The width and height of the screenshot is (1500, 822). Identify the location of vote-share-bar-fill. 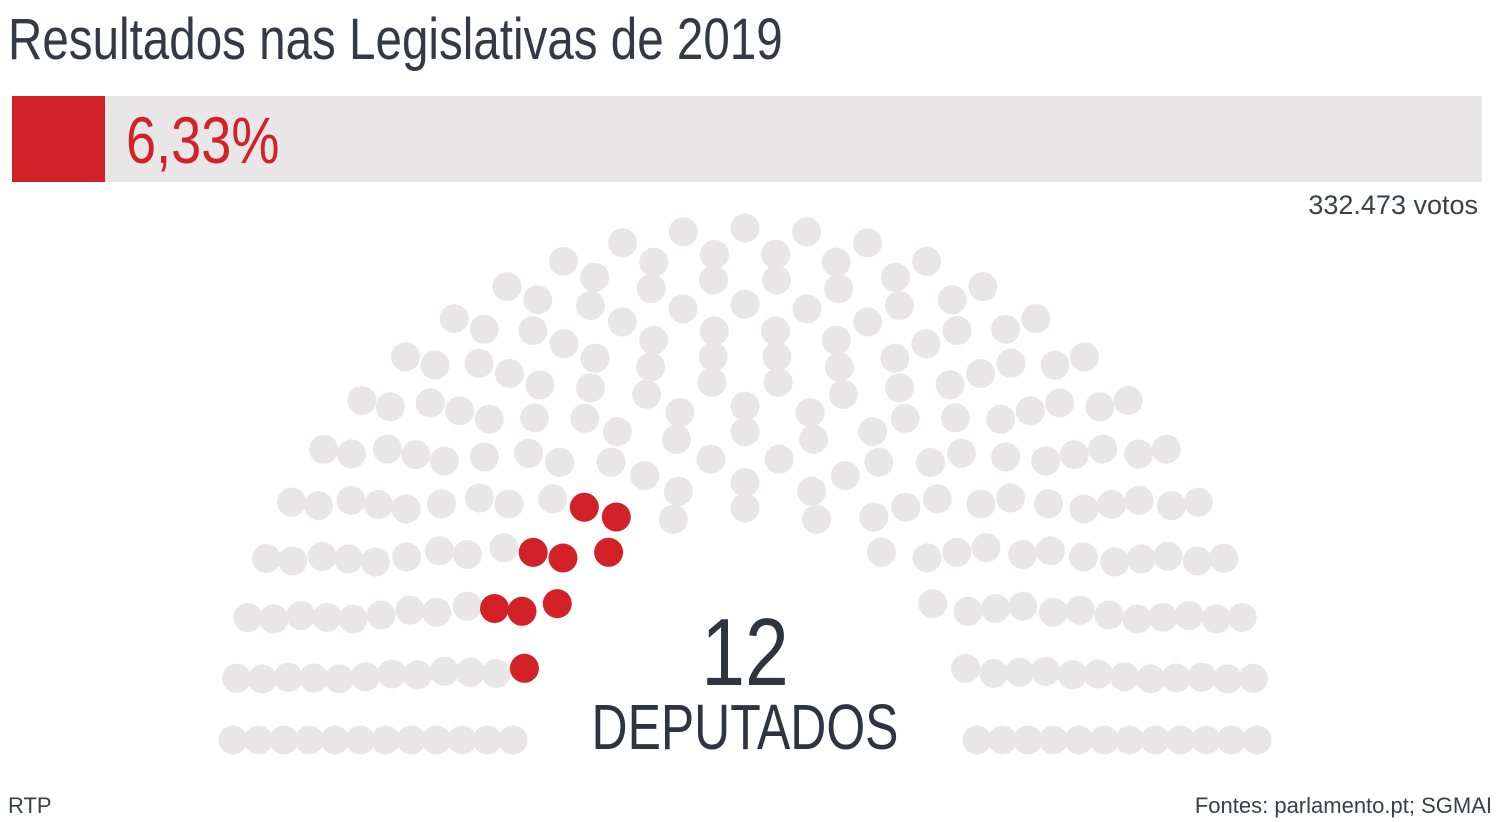
(59, 139).